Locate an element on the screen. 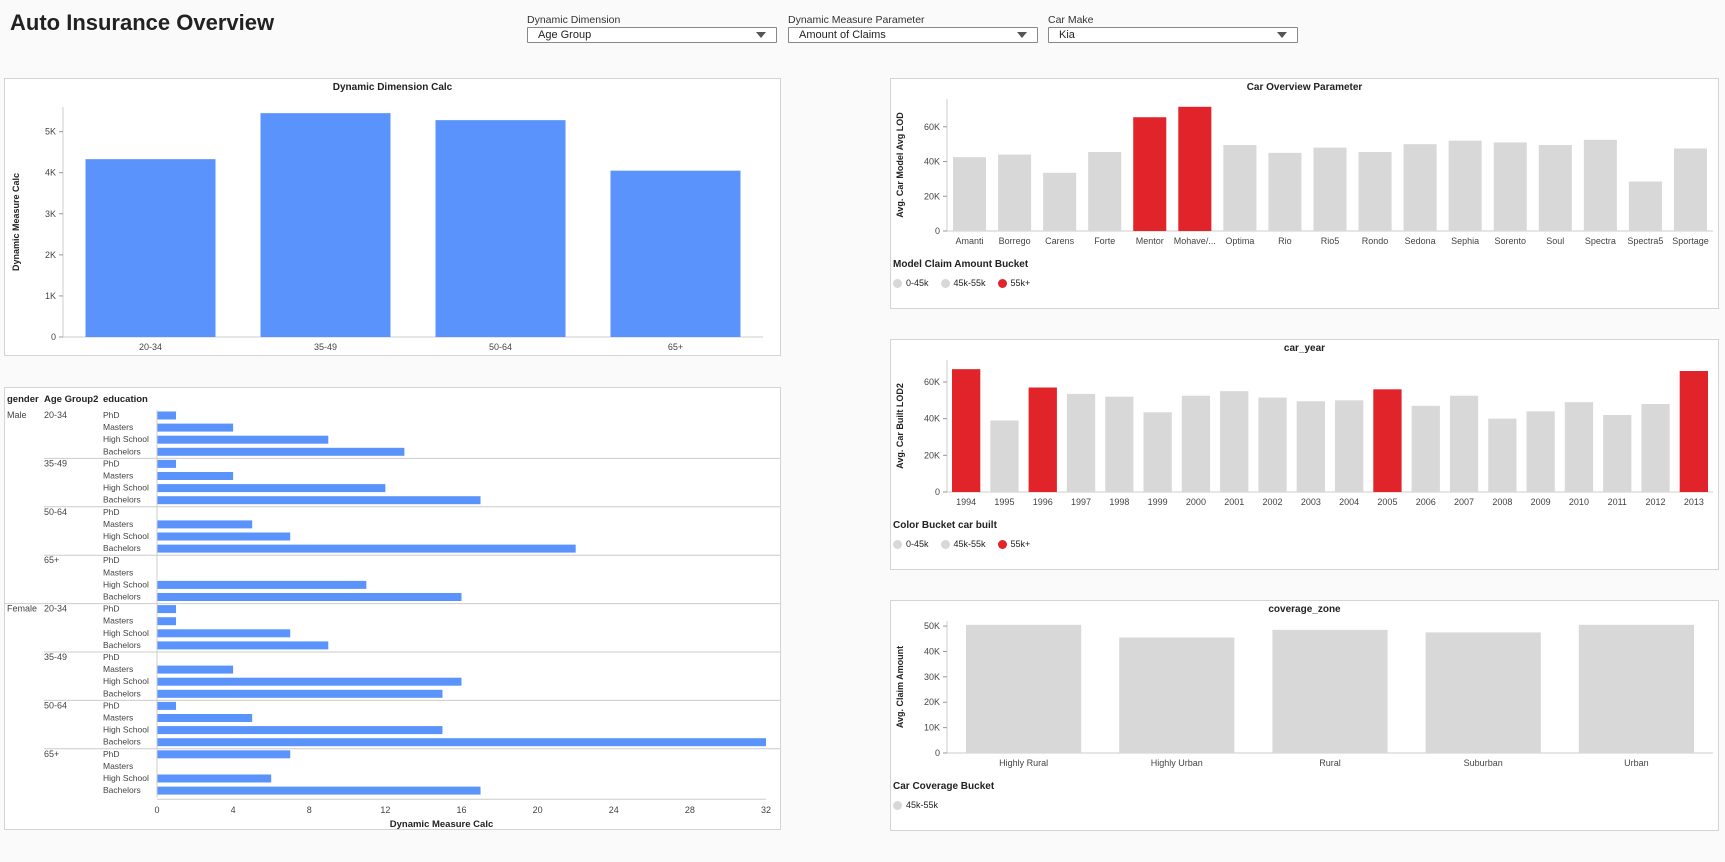 The width and height of the screenshot is (1725, 862). chart-title: car_year is located at coordinates (1304, 348).